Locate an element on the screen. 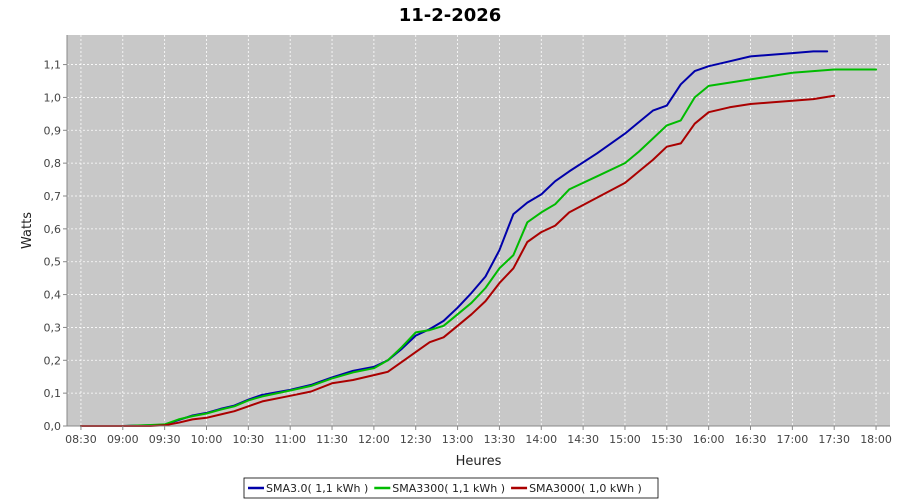 This screenshot has width=900, height=500. y-tick-label: 0,2 is located at coordinates (53, 360).